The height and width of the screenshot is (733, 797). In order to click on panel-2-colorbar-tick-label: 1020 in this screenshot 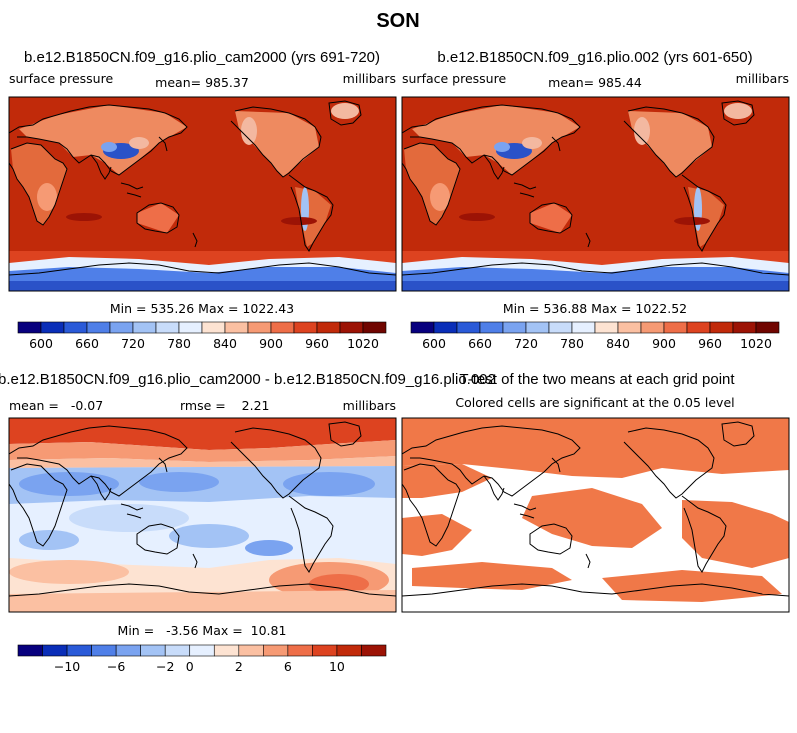, I will do `click(756, 343)`.